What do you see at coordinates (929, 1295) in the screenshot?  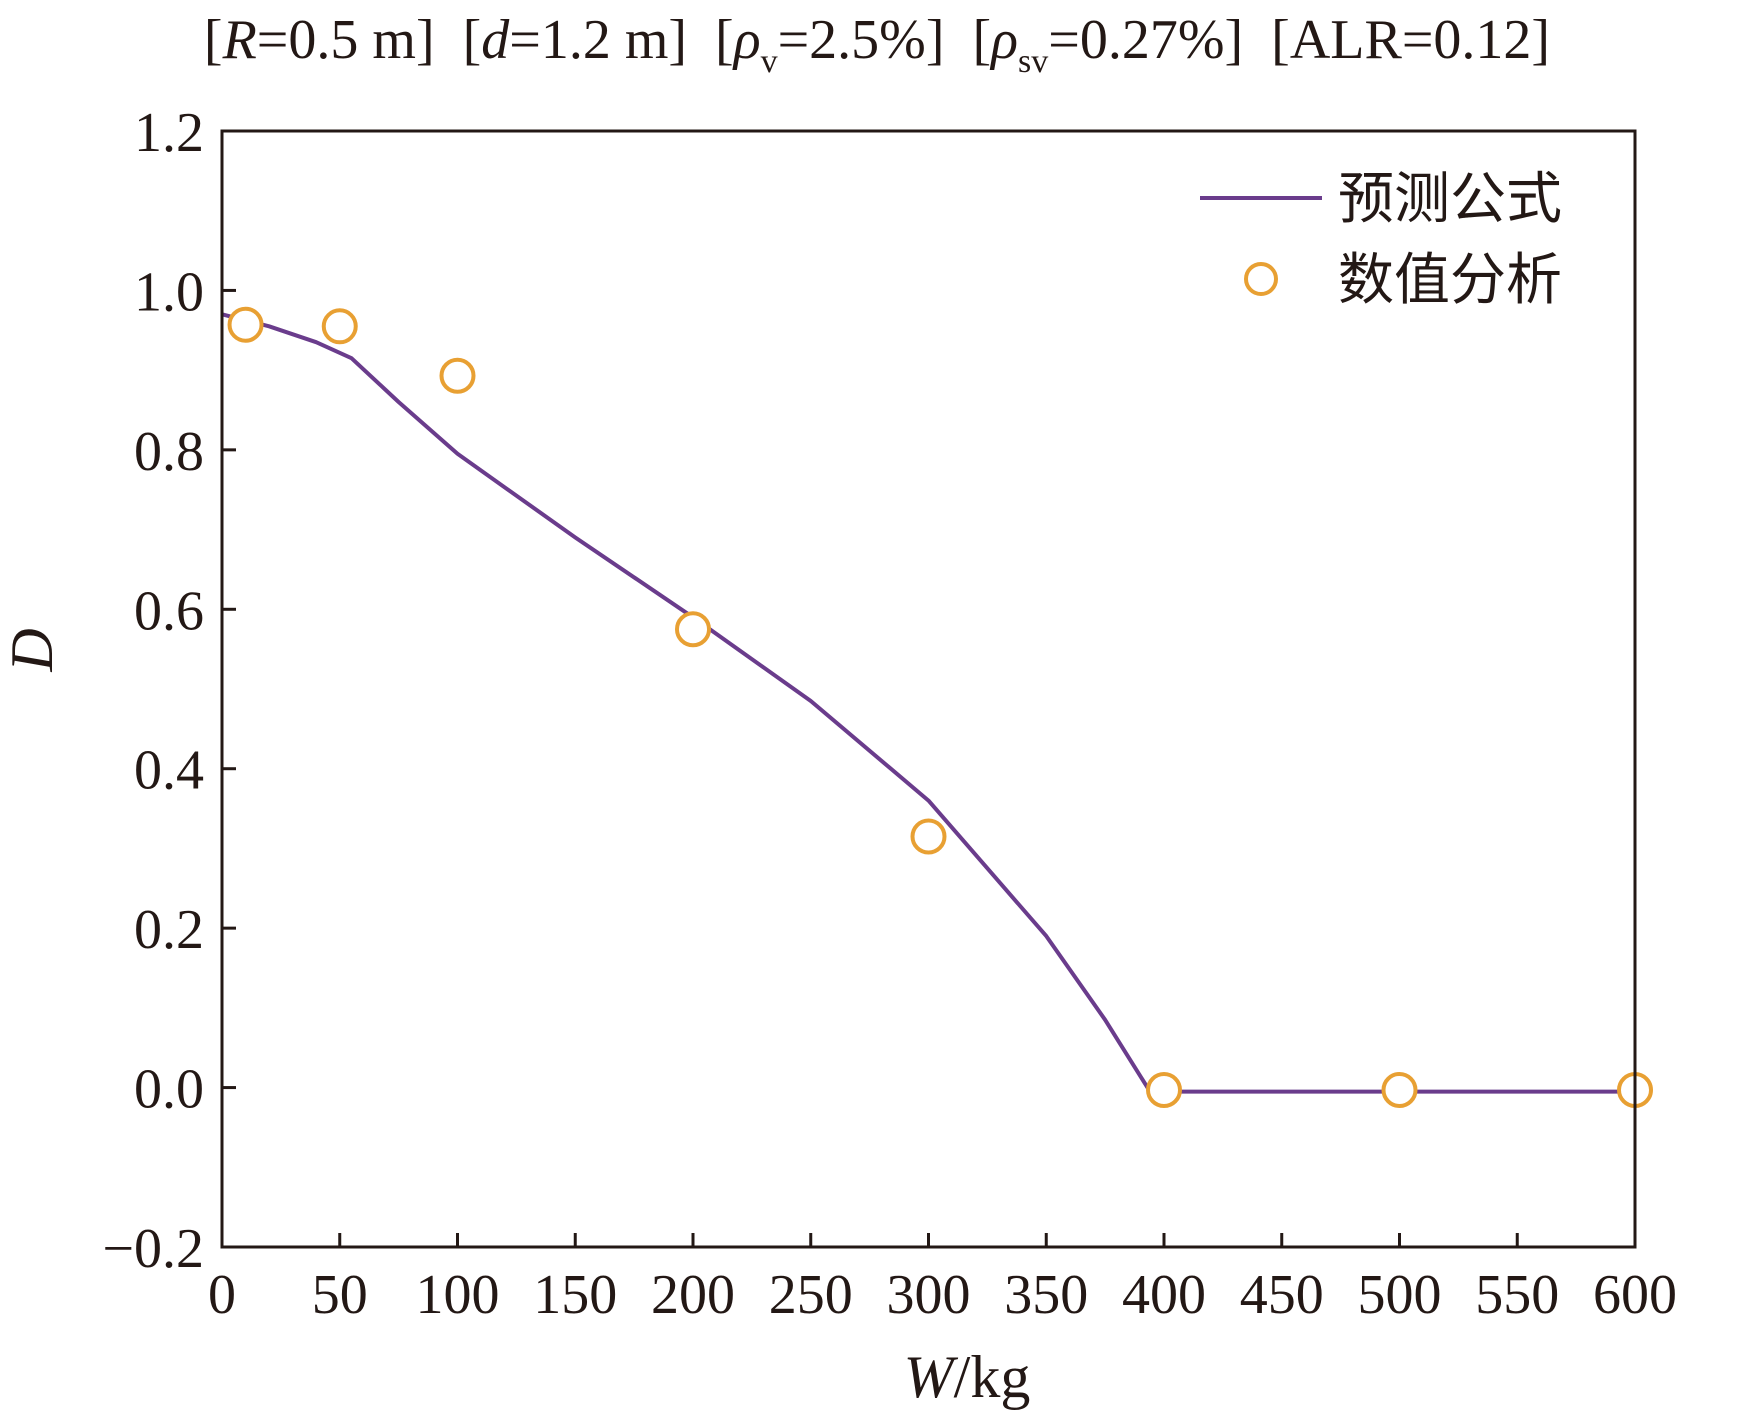 I see `x-tick-label: 300` at bounding box center [929, 1295].